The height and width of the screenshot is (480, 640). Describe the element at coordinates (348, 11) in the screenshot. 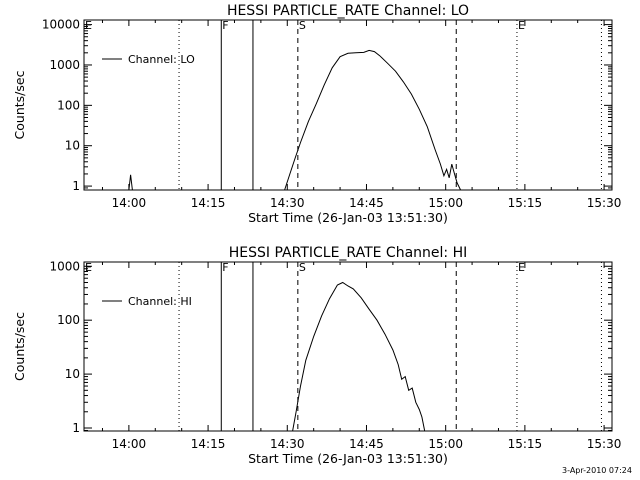

I see `chart-title: HESSI PARTICLE_RATE Channel: LO` at that location.